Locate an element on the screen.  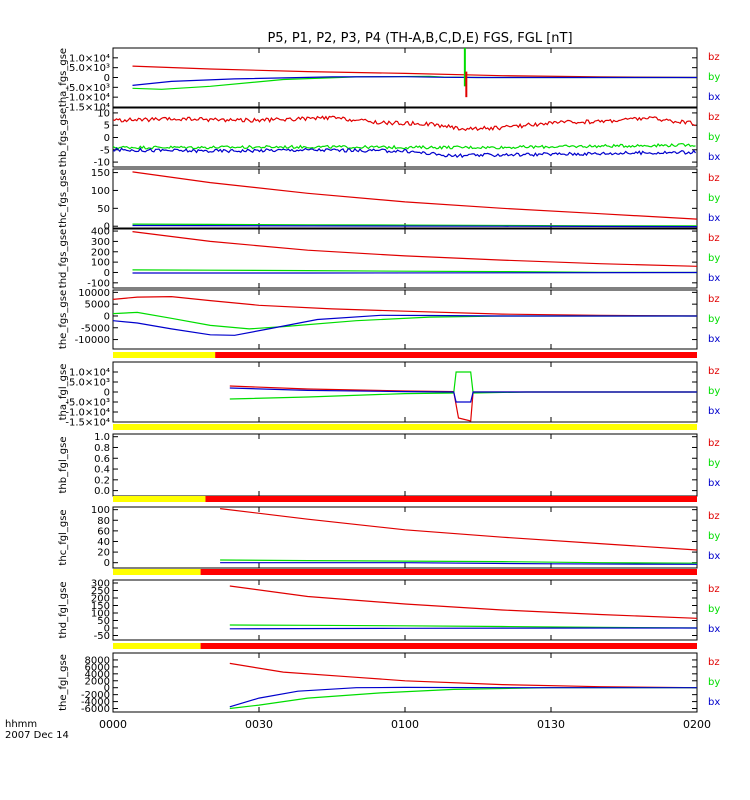
y-tick-label: 0.6 is located at coordinates (102, 459).